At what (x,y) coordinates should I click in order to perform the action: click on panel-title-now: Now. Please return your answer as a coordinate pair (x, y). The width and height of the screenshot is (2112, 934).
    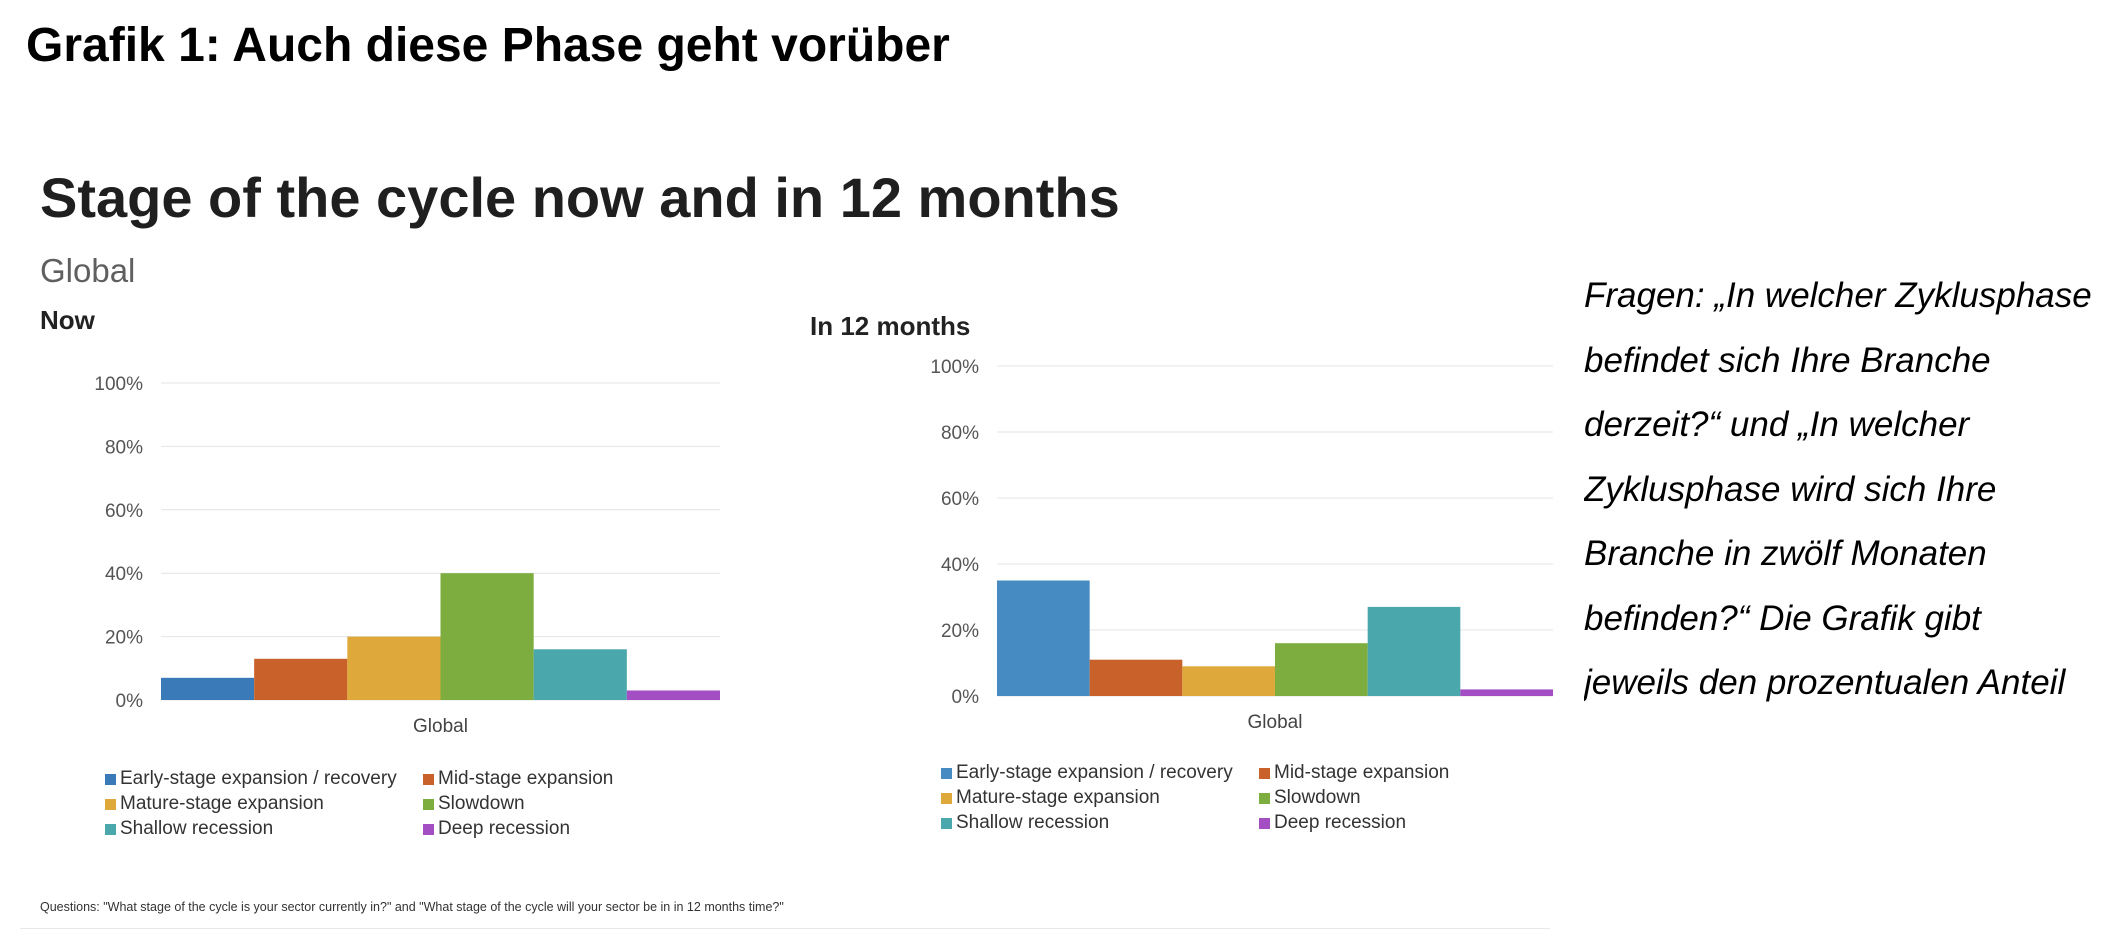
    Looking at the image, I should click on (67, 320).